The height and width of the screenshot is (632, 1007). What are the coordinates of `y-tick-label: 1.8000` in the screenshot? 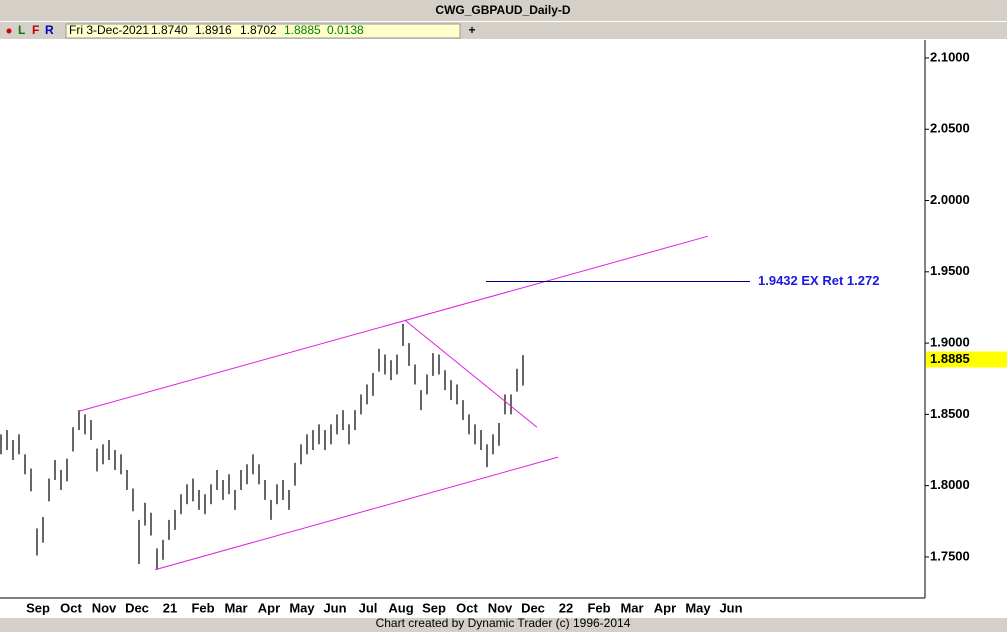 It's located at (950, 484).